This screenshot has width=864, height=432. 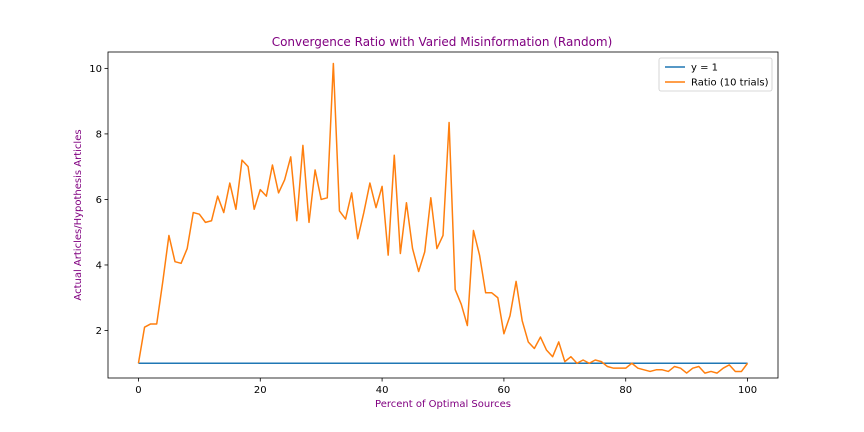 I want to click on legend: y = 1 Ratio (10 trials), so click(x=715, y=74).